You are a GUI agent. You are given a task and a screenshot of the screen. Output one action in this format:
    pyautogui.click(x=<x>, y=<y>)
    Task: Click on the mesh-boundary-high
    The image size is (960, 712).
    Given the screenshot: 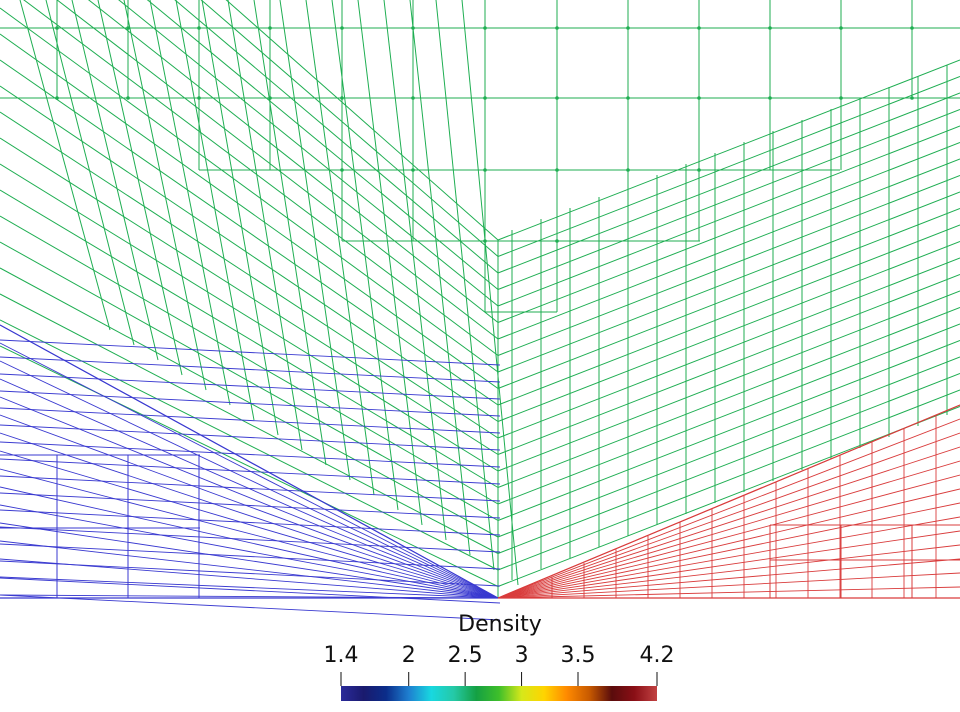 What is the action you would take?
    pyautogui.click(x=728, y=501)
    